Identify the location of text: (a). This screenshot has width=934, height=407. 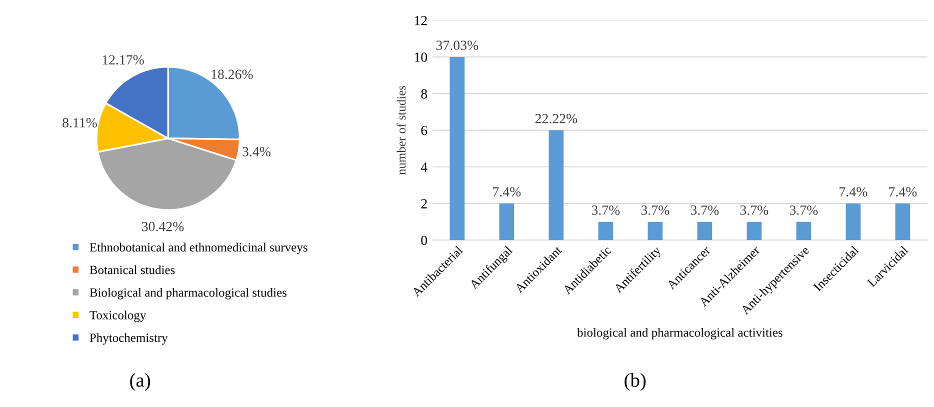
(140, 382).